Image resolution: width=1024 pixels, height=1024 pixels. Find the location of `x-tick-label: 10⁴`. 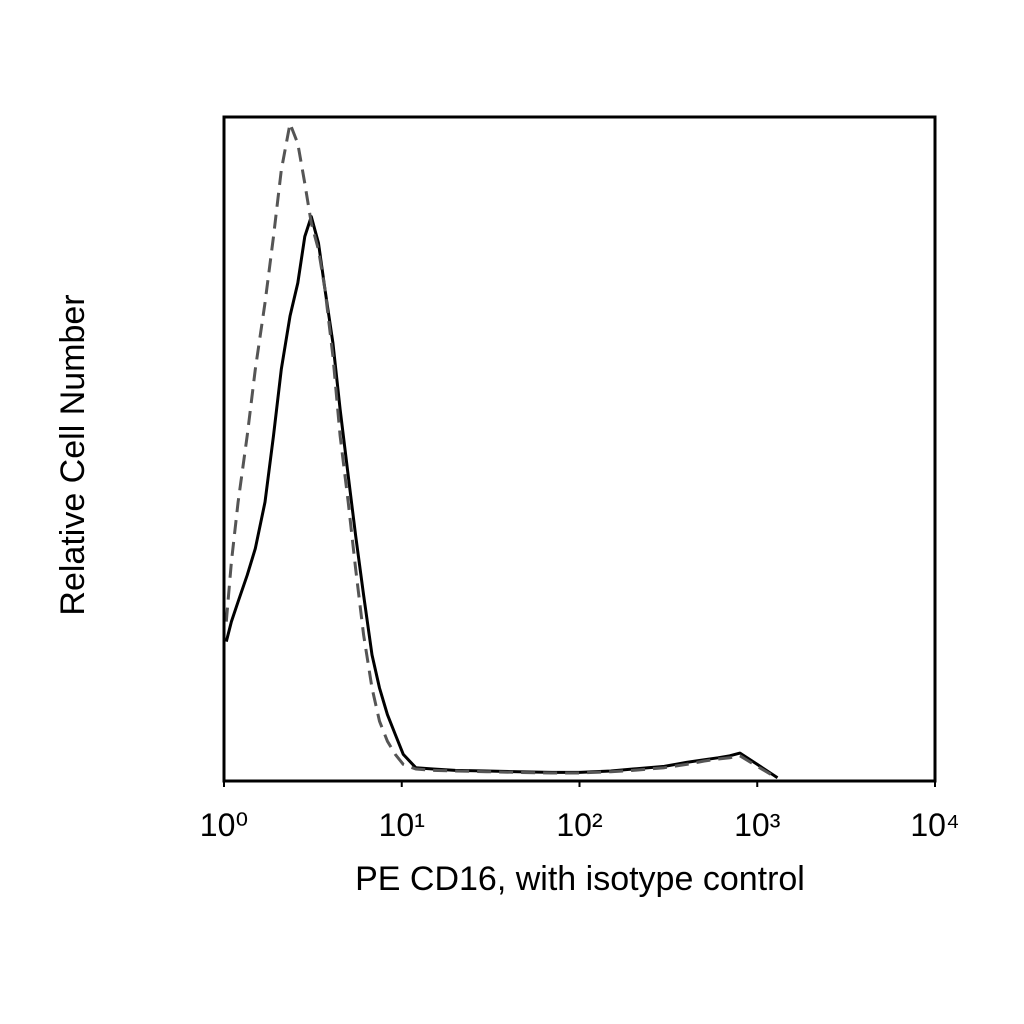

x-tick-label: 10⁴ is located at coordinates (934, 825).